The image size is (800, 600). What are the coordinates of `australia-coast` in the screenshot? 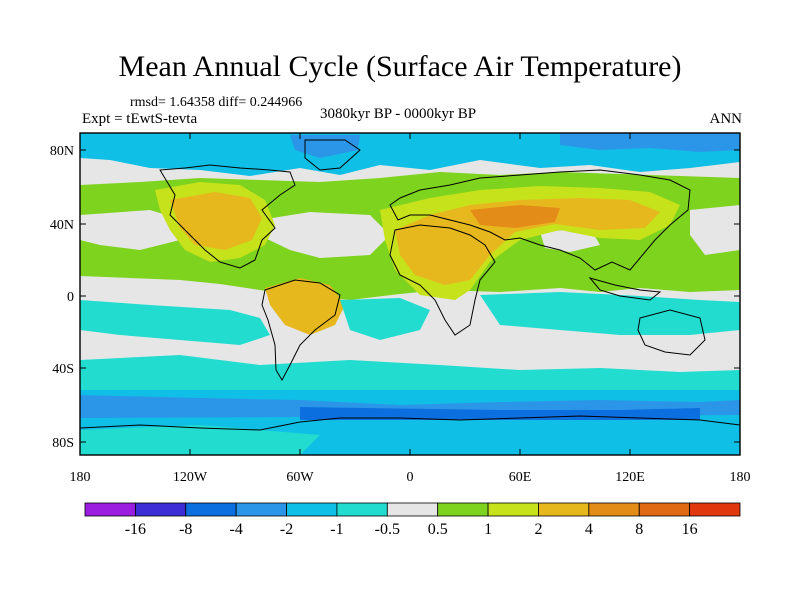 It's located at (671, 332).